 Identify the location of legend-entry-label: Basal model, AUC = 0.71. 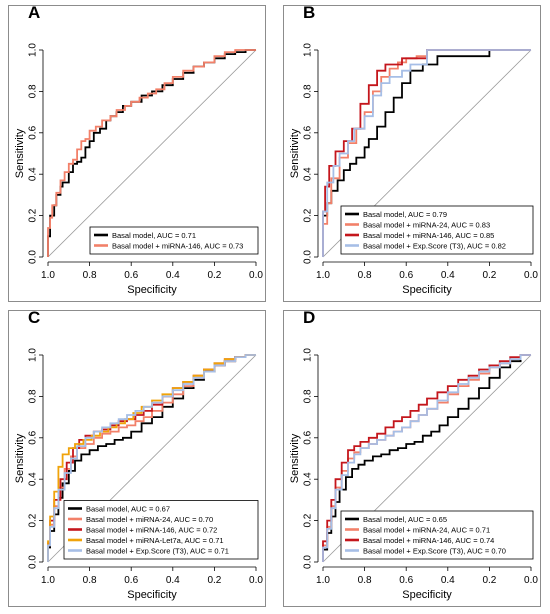
(154, 235).